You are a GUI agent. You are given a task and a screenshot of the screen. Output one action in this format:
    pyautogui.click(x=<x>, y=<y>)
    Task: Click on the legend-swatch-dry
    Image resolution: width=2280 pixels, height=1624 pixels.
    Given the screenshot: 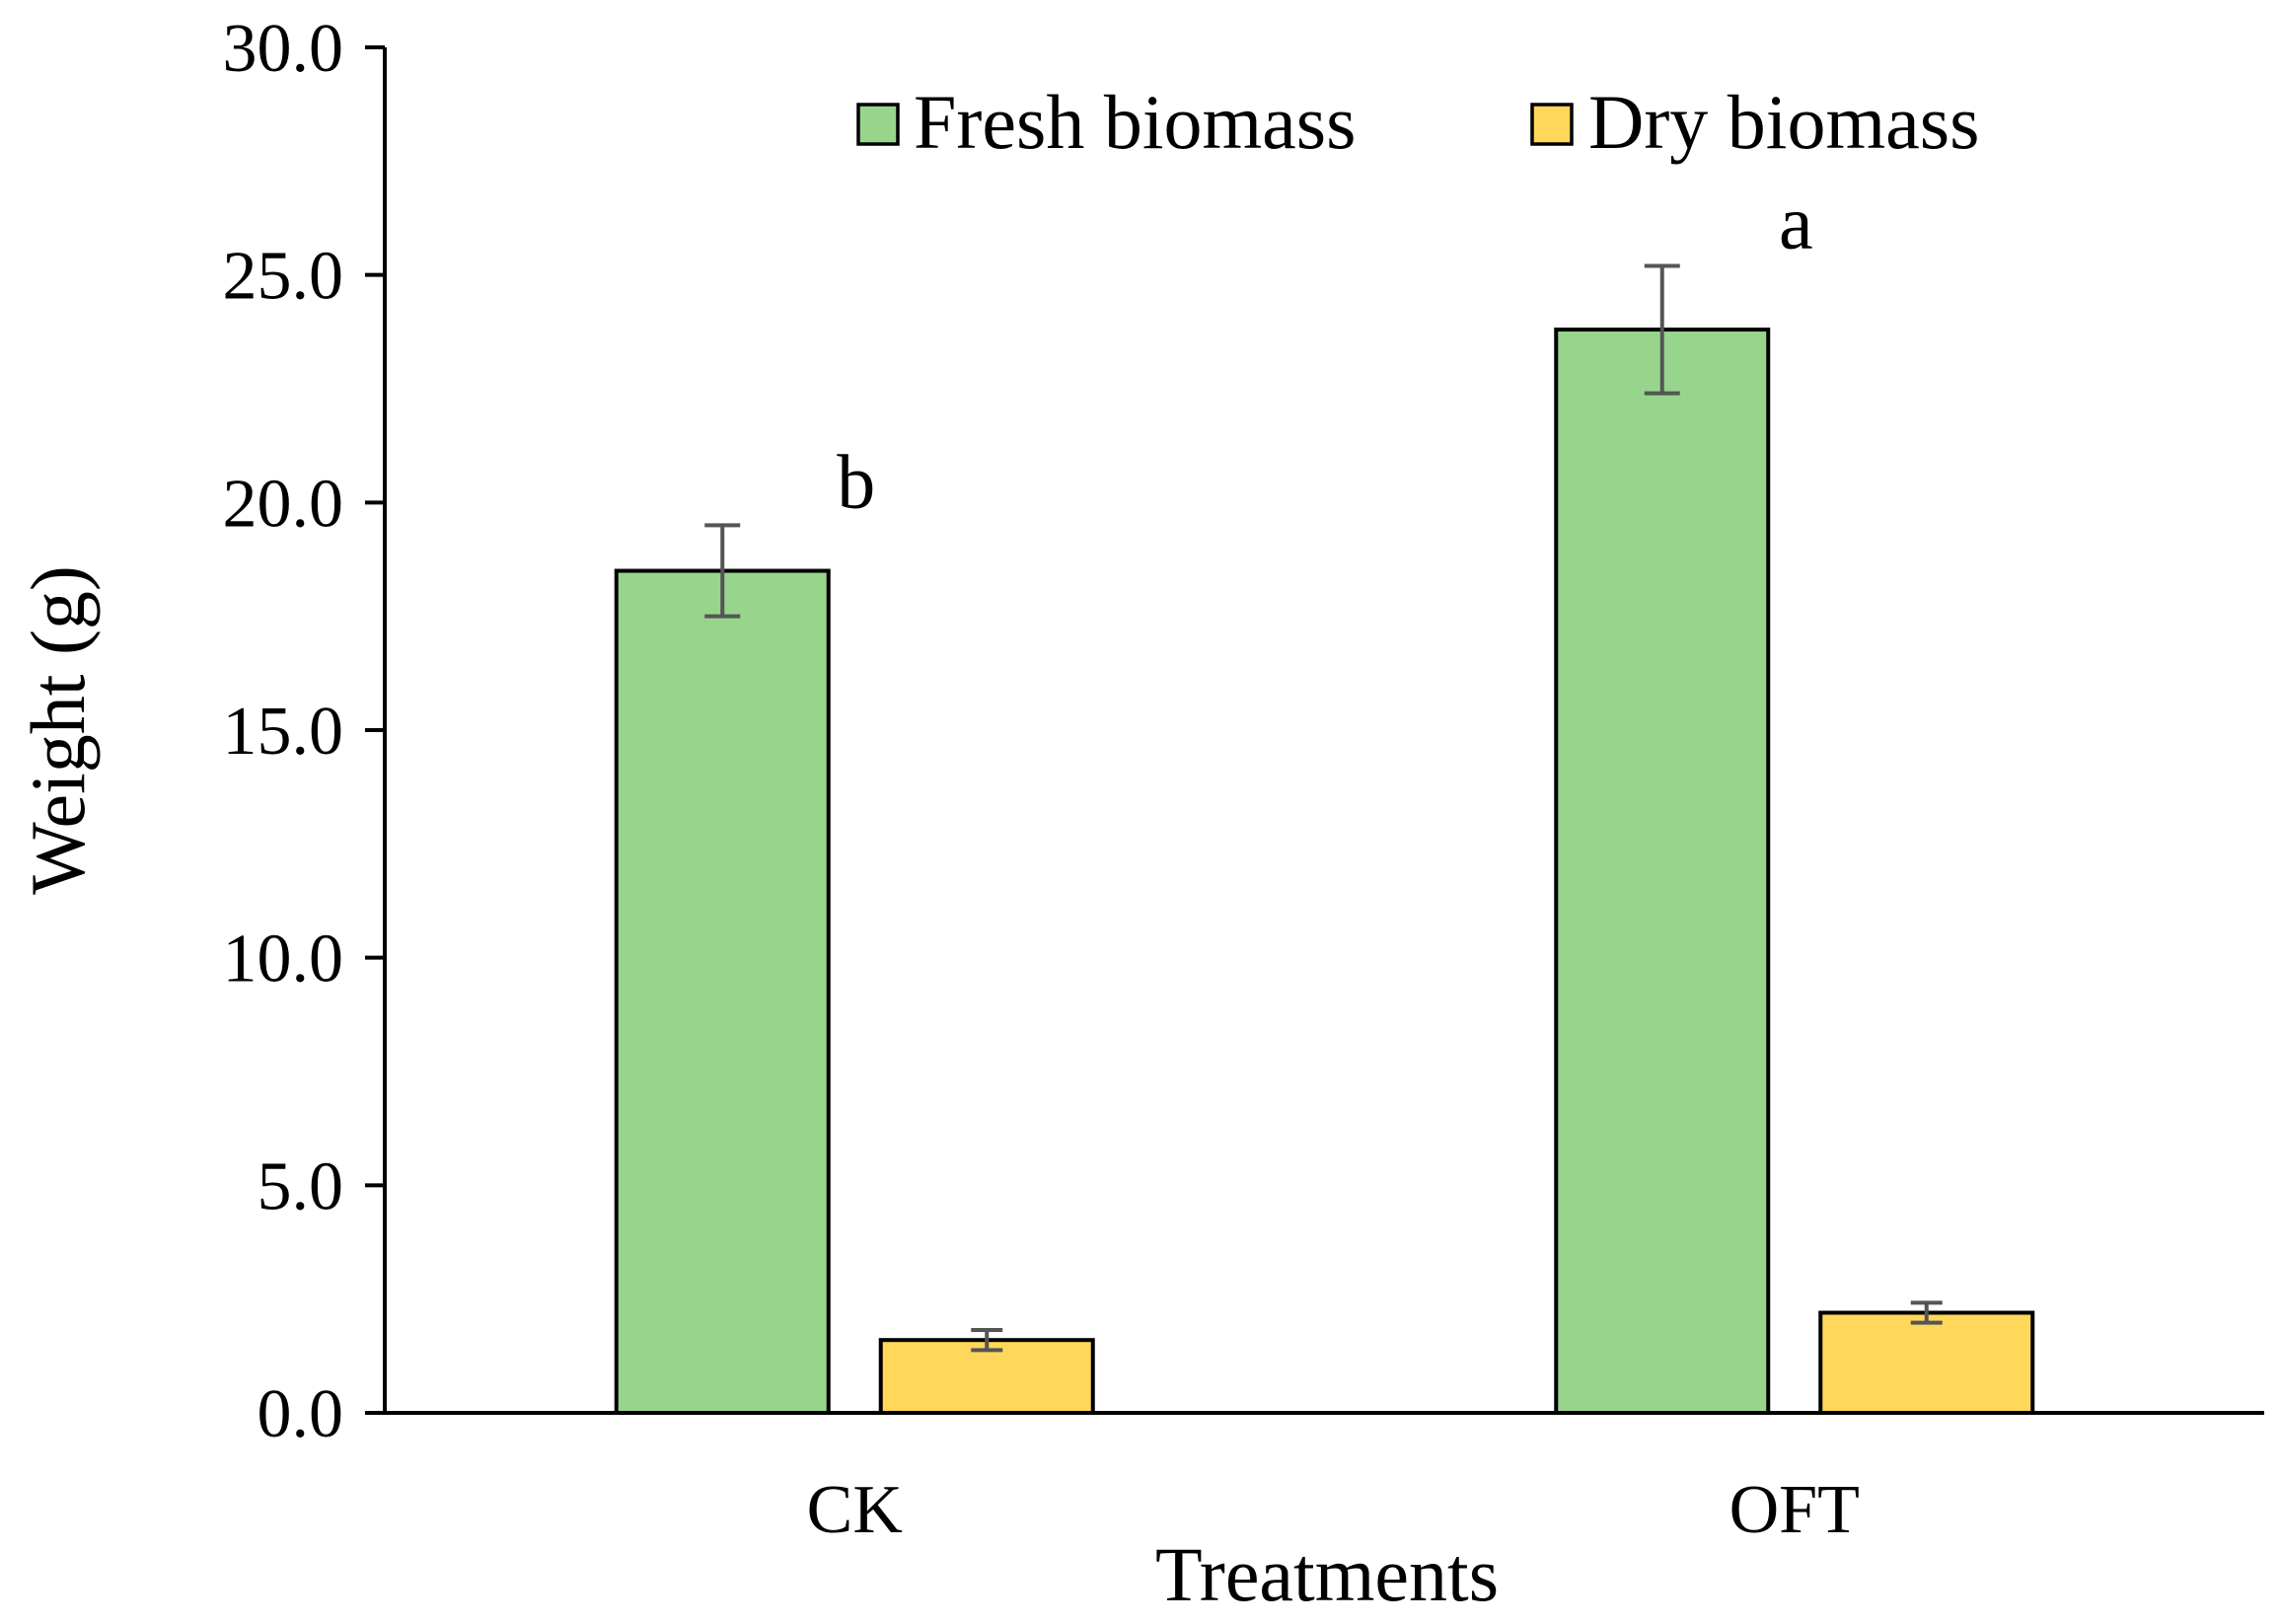 What is the action you would take?
    pyautogui.click(x=1552, y=125)
    